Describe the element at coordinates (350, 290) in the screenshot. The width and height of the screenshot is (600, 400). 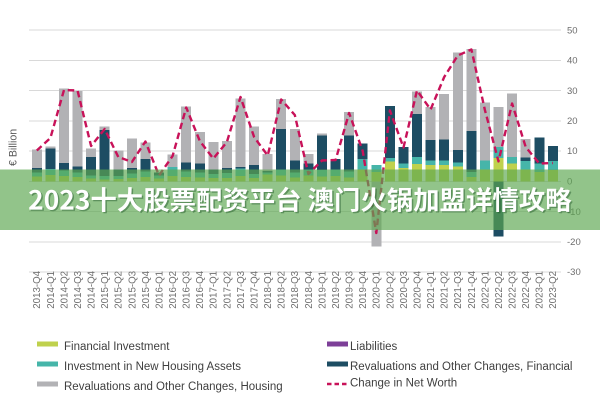
I see `svg-text: 2019-Q3` at that location.